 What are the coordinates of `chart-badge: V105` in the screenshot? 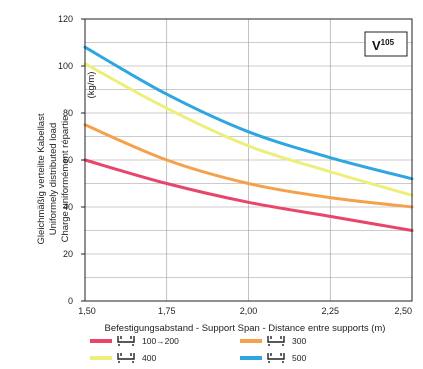 It's located at (386, 44).